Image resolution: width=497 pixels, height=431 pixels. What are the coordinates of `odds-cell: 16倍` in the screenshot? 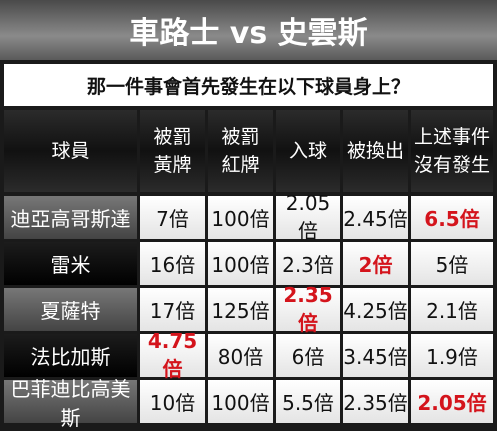 It's located at (172, 263).